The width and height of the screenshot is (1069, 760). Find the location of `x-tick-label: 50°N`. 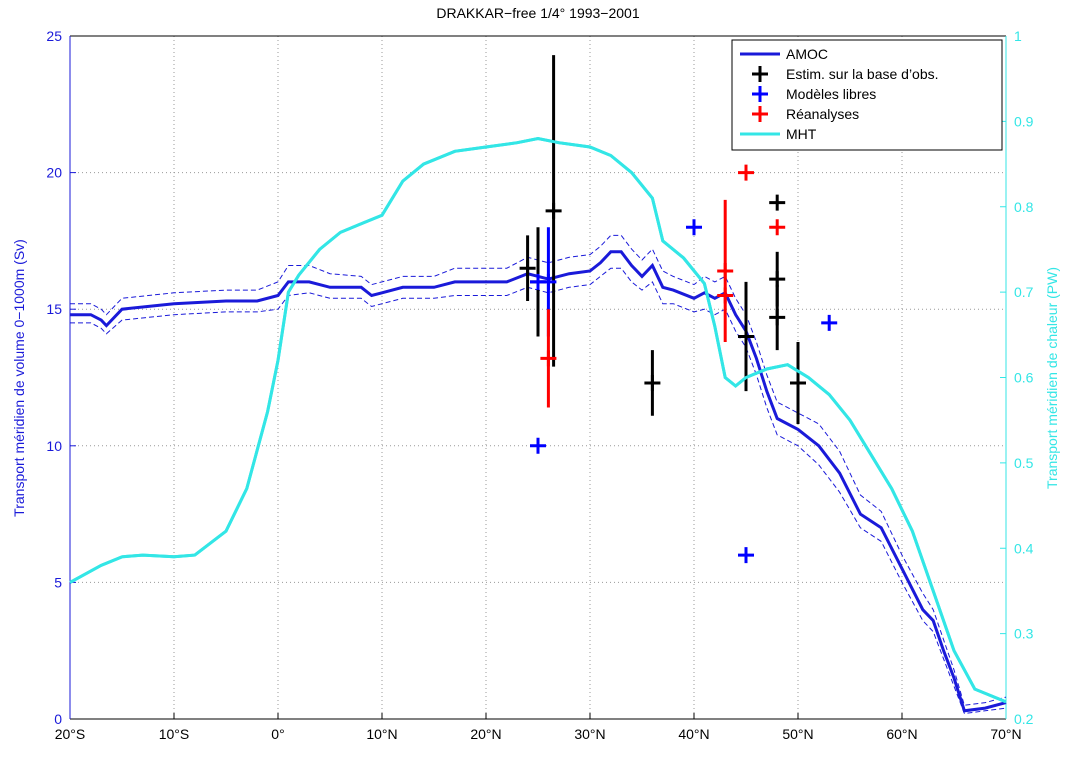

x-tick-label: 50°N is located at coordinates (797, 734).